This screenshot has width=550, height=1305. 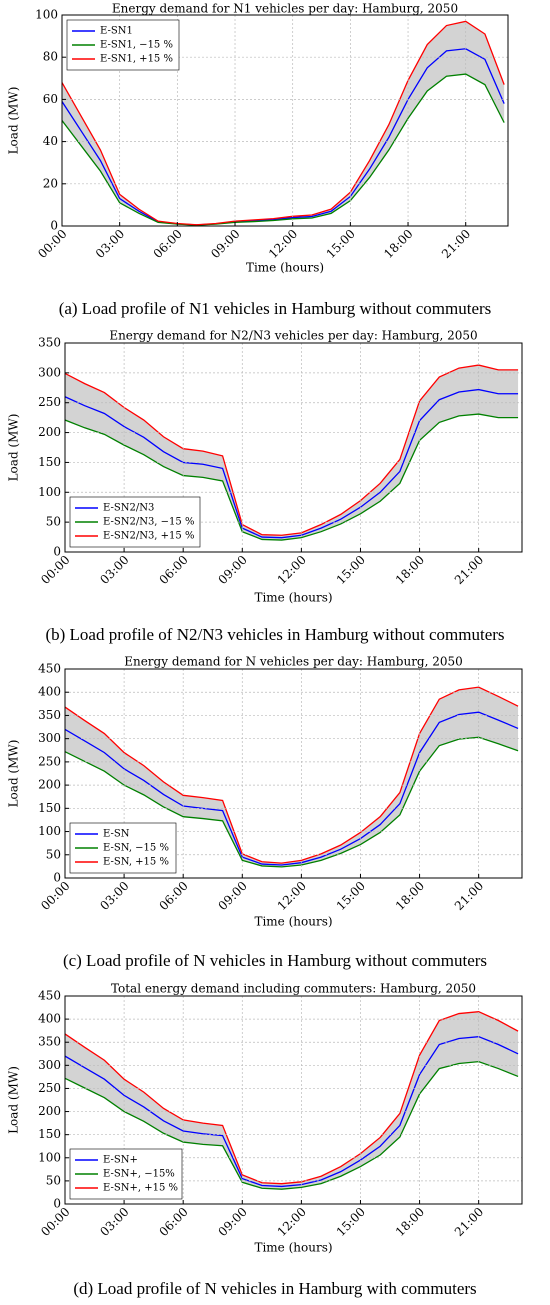 What do you see at coordinates (148, 522) in the screenshot?
I see `legend-label: E-SN2/N3, −15 %` at bounding box center [148, 522].